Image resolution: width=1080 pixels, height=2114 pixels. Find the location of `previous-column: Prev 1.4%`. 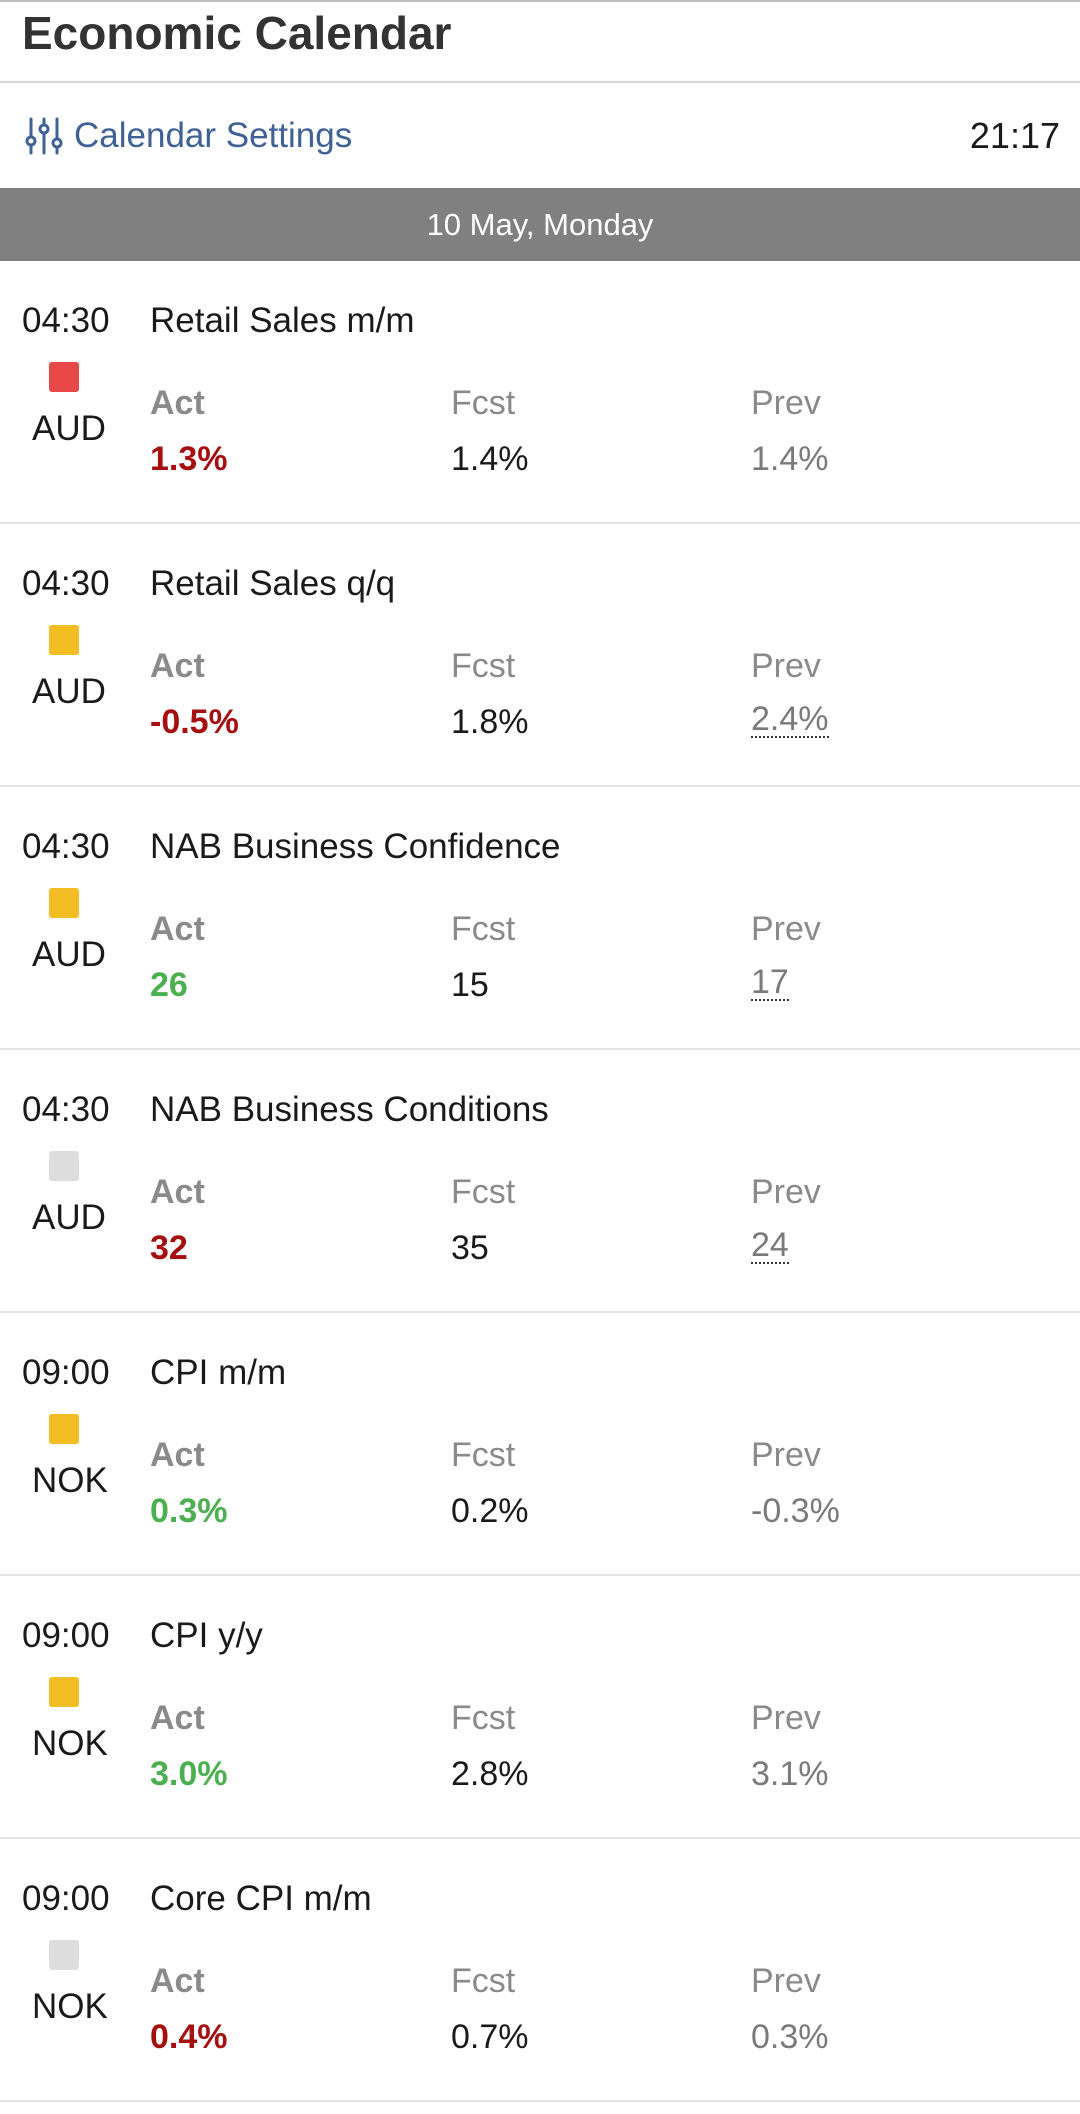

previous-column: Prev 1.4% is located at coordinates (790, 431).